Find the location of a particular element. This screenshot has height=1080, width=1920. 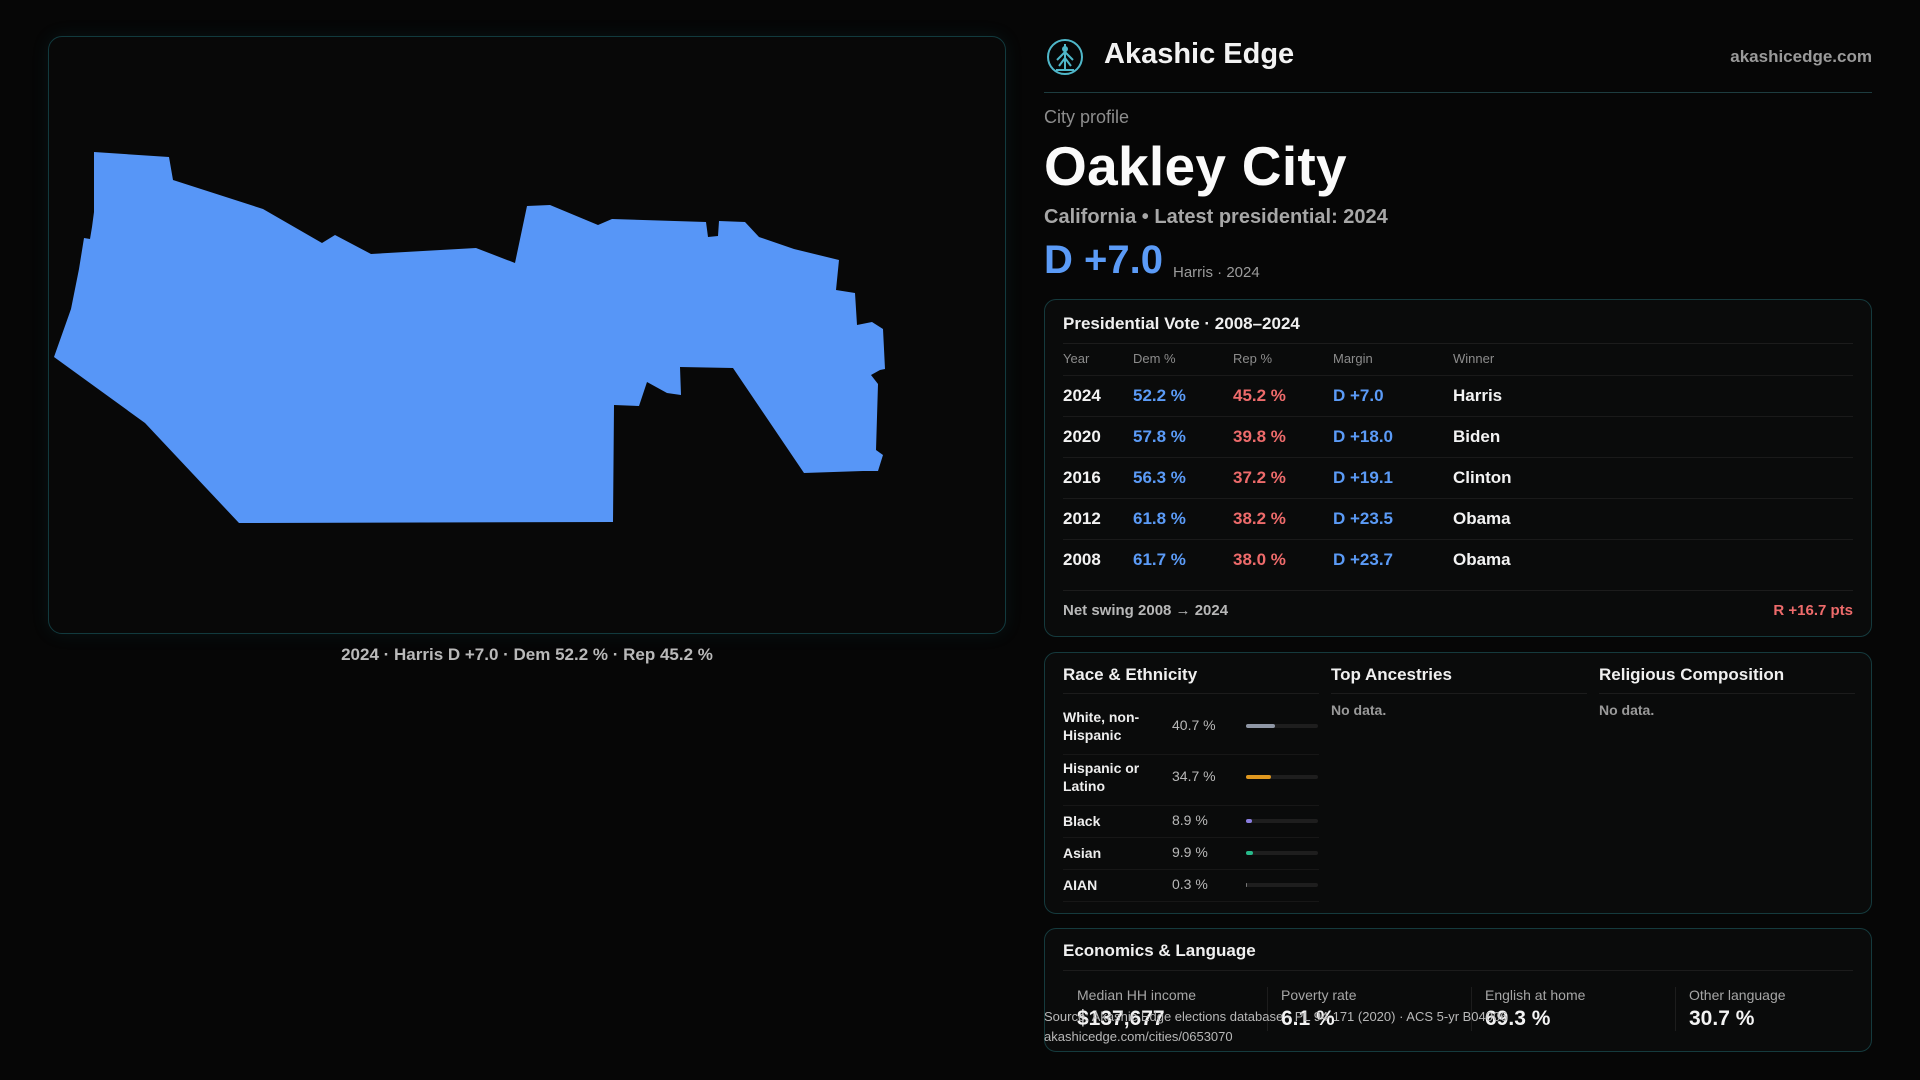

table-row: 2020 57.8 % 39.8 % D +18.0 Biden is located at coordinates (1458, 437).